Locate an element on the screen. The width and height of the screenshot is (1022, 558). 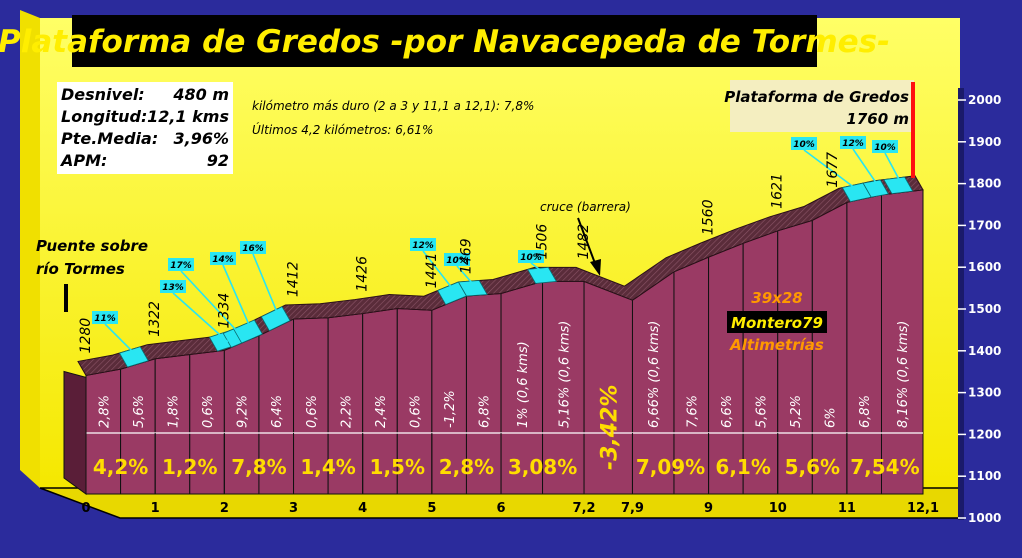
x-tick-label: 11 is located at coordinates (847, 508).